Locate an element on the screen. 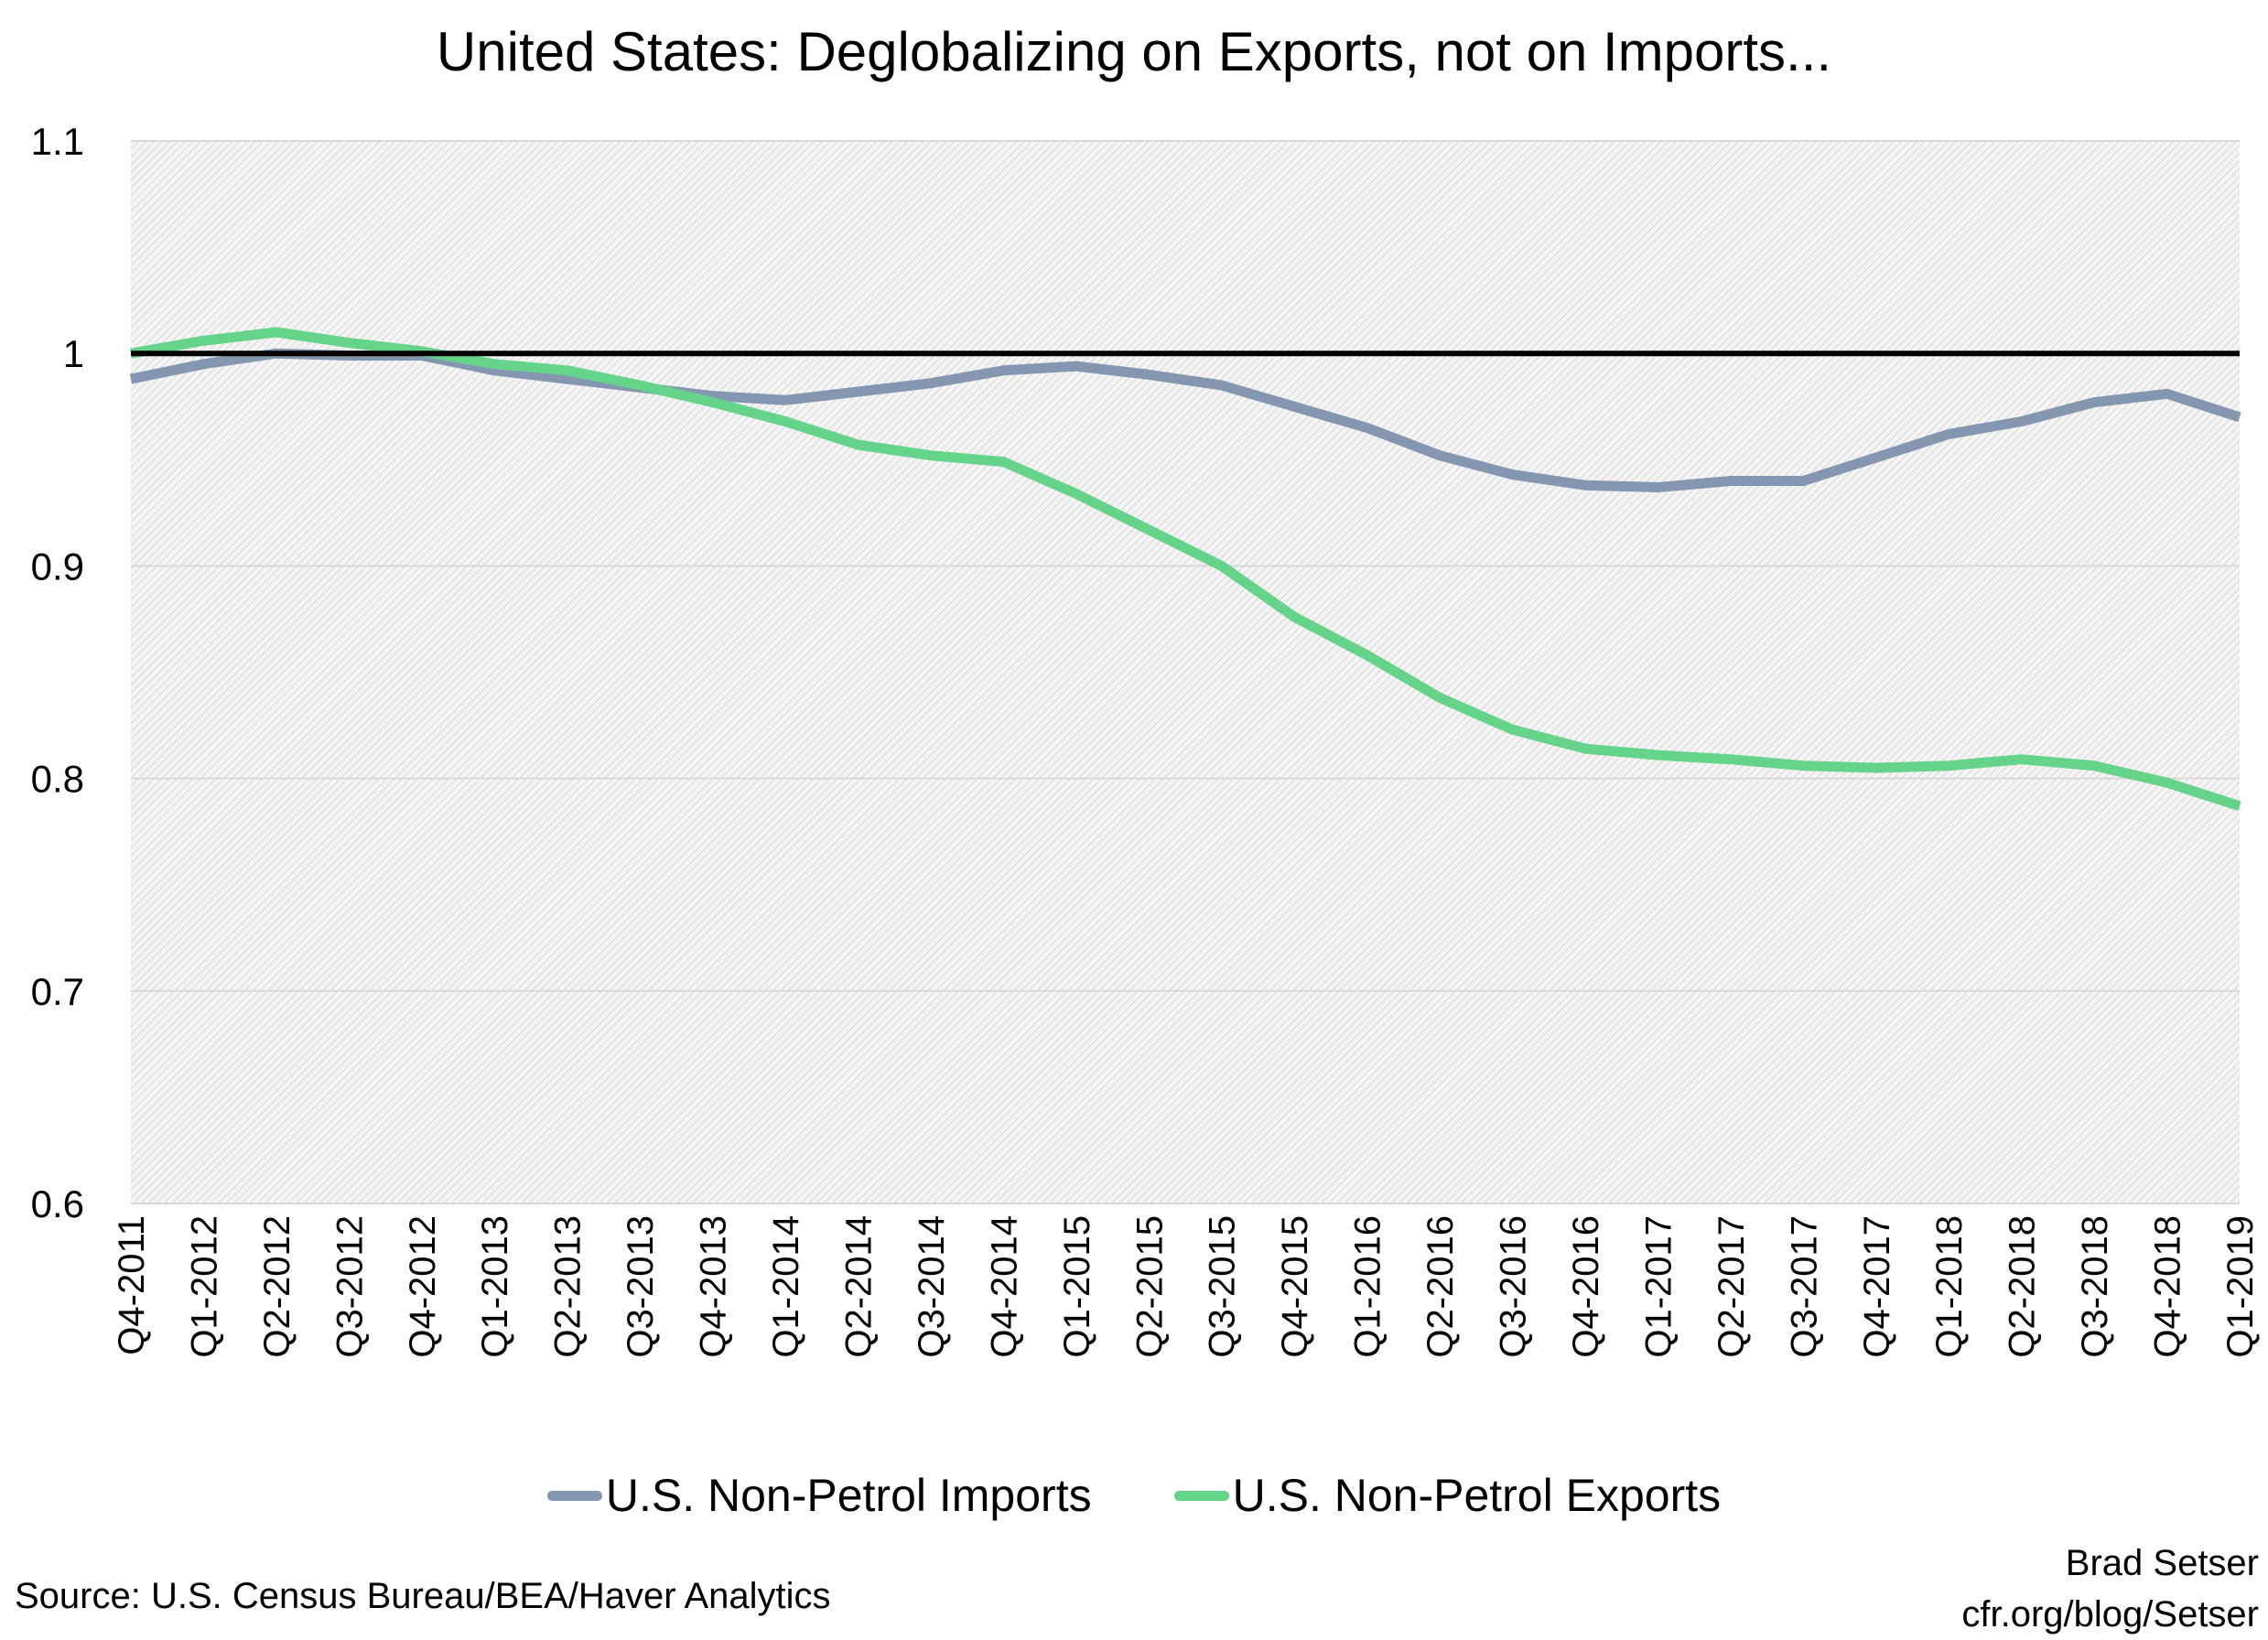 This screenshot has width=2268, height=1640. legend-swatch-imports is located at coordinates (574, 1495).